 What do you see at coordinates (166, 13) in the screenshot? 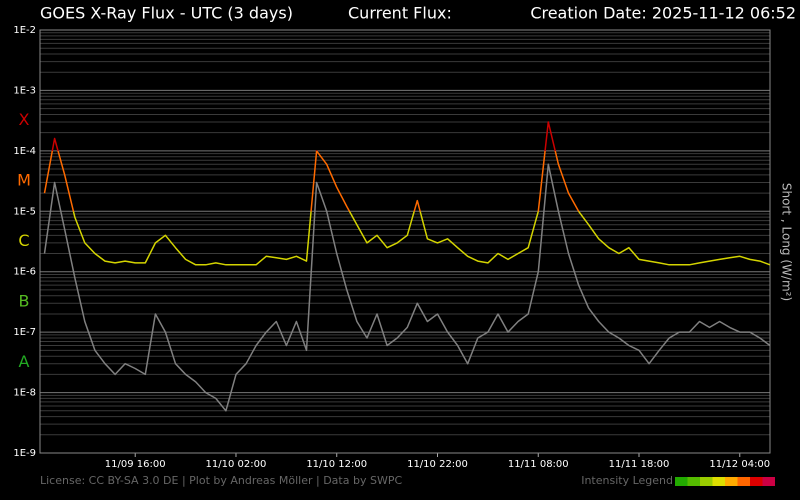
I see `chart-title: GOES X-Ray Flux - UTC (3 days)` at bounding box center [166, 13].